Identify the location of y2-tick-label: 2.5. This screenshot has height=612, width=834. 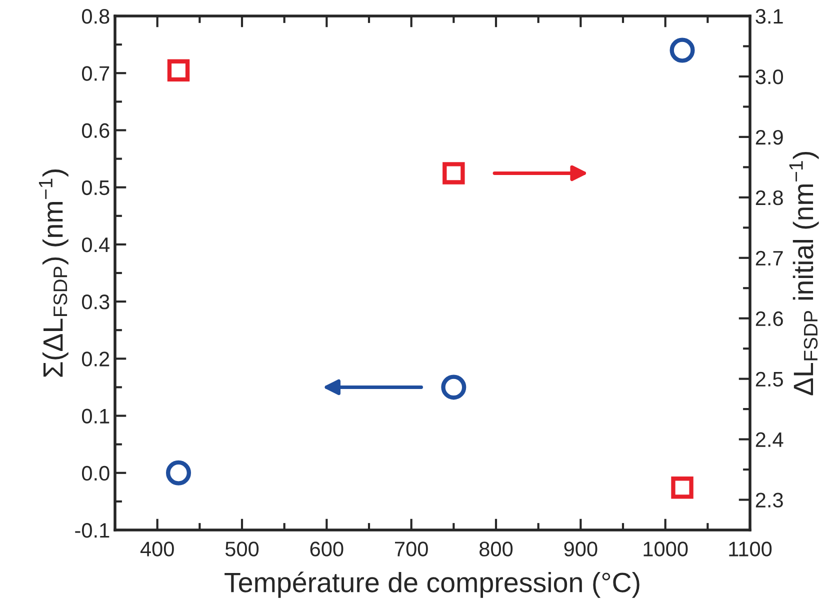
(769, 379).